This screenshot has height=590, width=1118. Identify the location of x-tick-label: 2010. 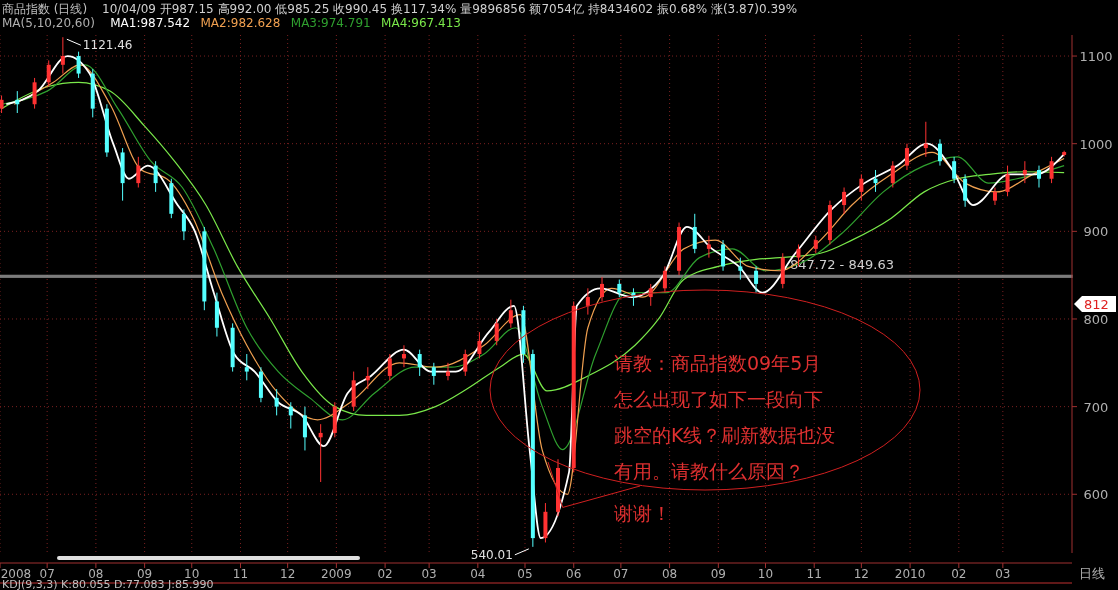
(910, 574).